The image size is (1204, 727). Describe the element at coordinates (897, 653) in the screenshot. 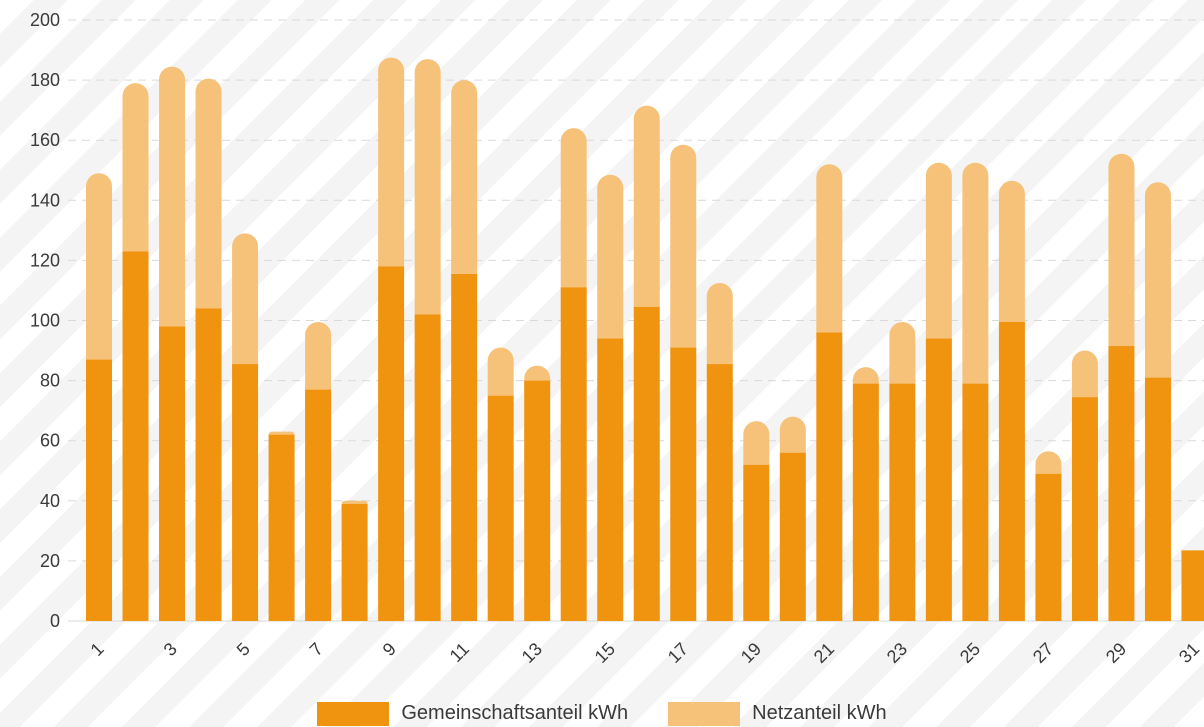

I see `x-tick-label: 23` at that location.